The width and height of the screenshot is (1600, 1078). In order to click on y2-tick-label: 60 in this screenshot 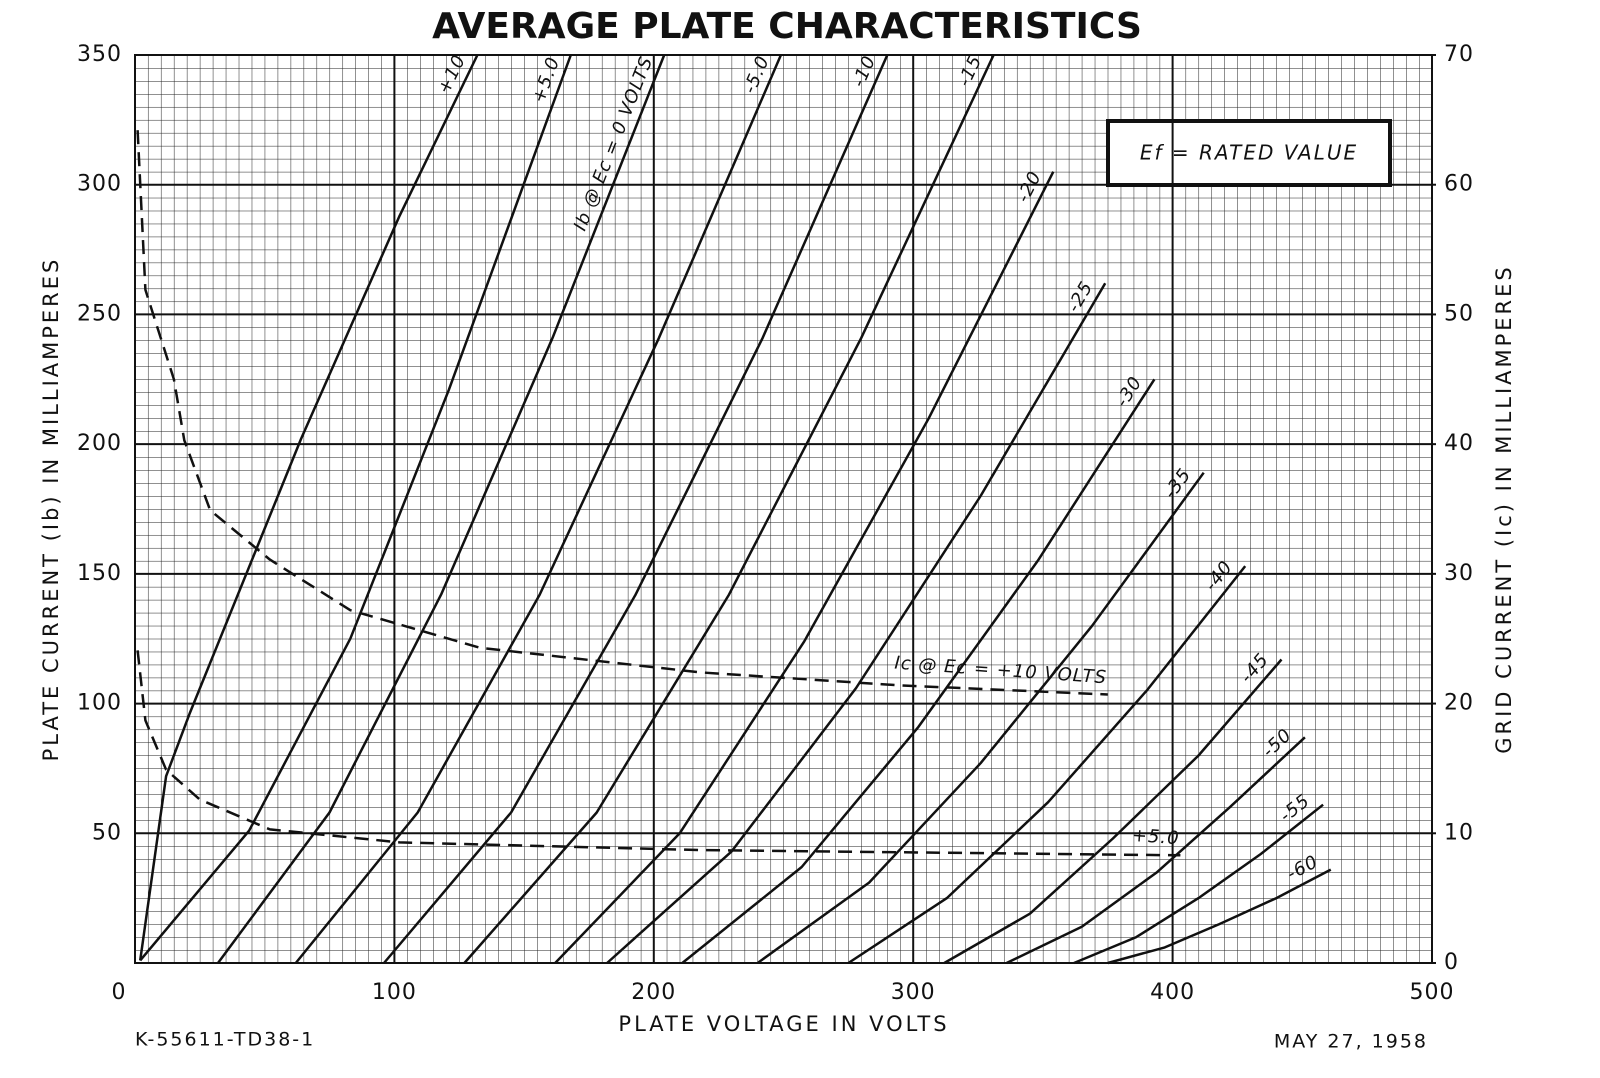, I will do `click(1459, 184)`.